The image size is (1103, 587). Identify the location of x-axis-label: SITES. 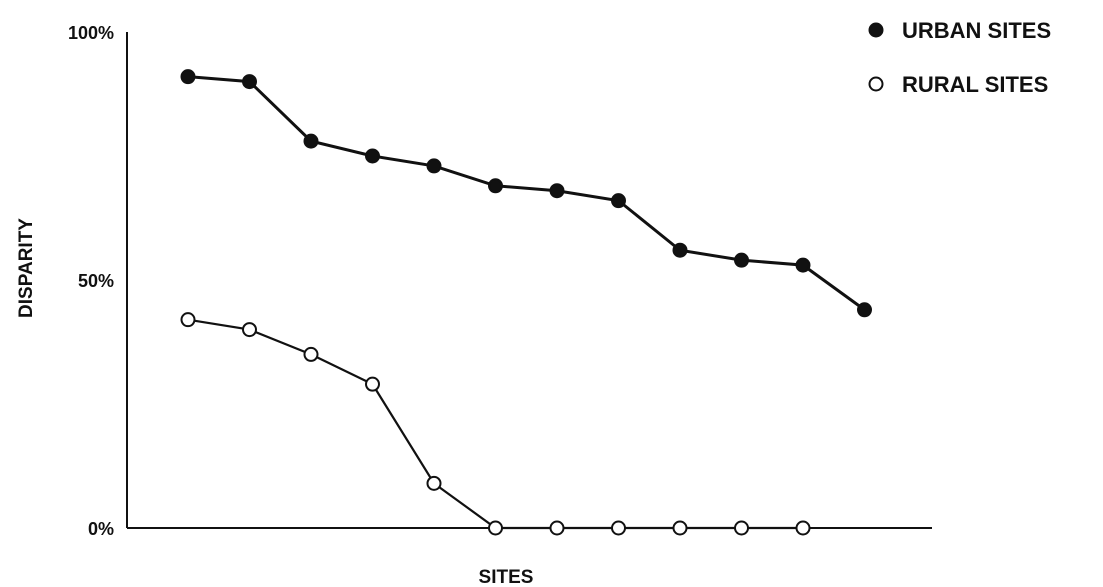
(506, 577).